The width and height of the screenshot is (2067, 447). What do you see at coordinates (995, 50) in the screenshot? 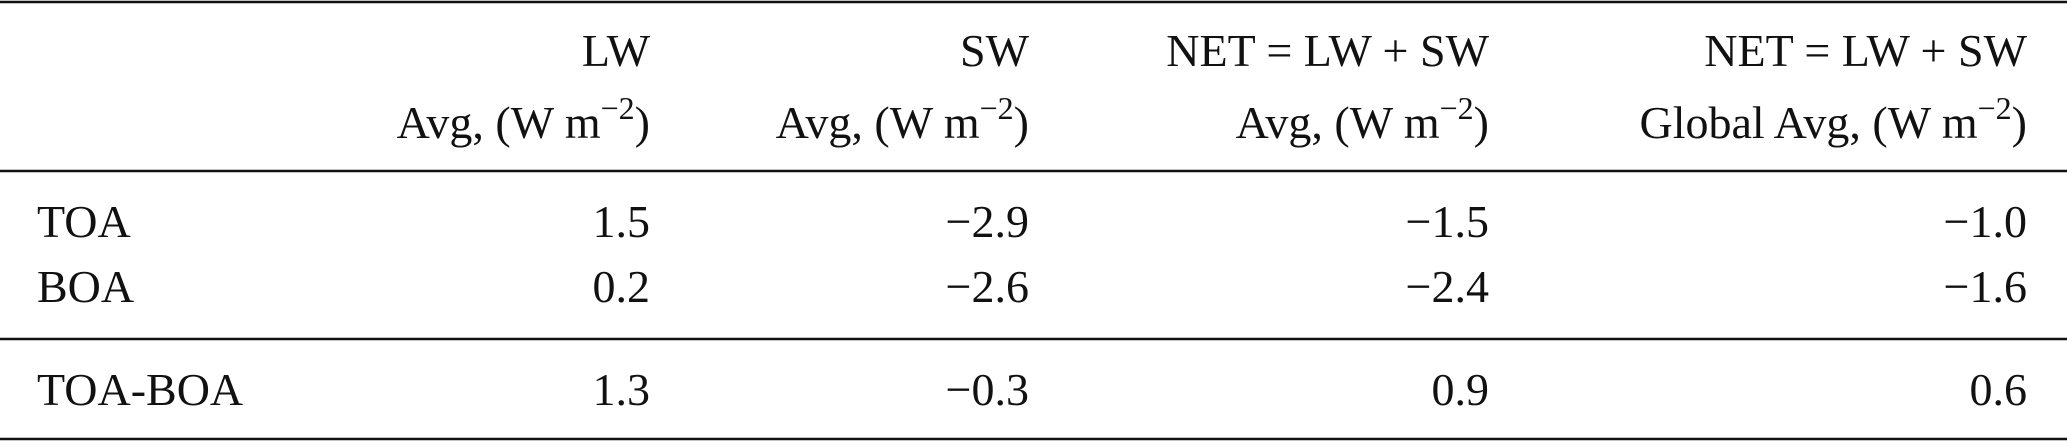
I see `column-name: SW` at bounding box center [995, 50].